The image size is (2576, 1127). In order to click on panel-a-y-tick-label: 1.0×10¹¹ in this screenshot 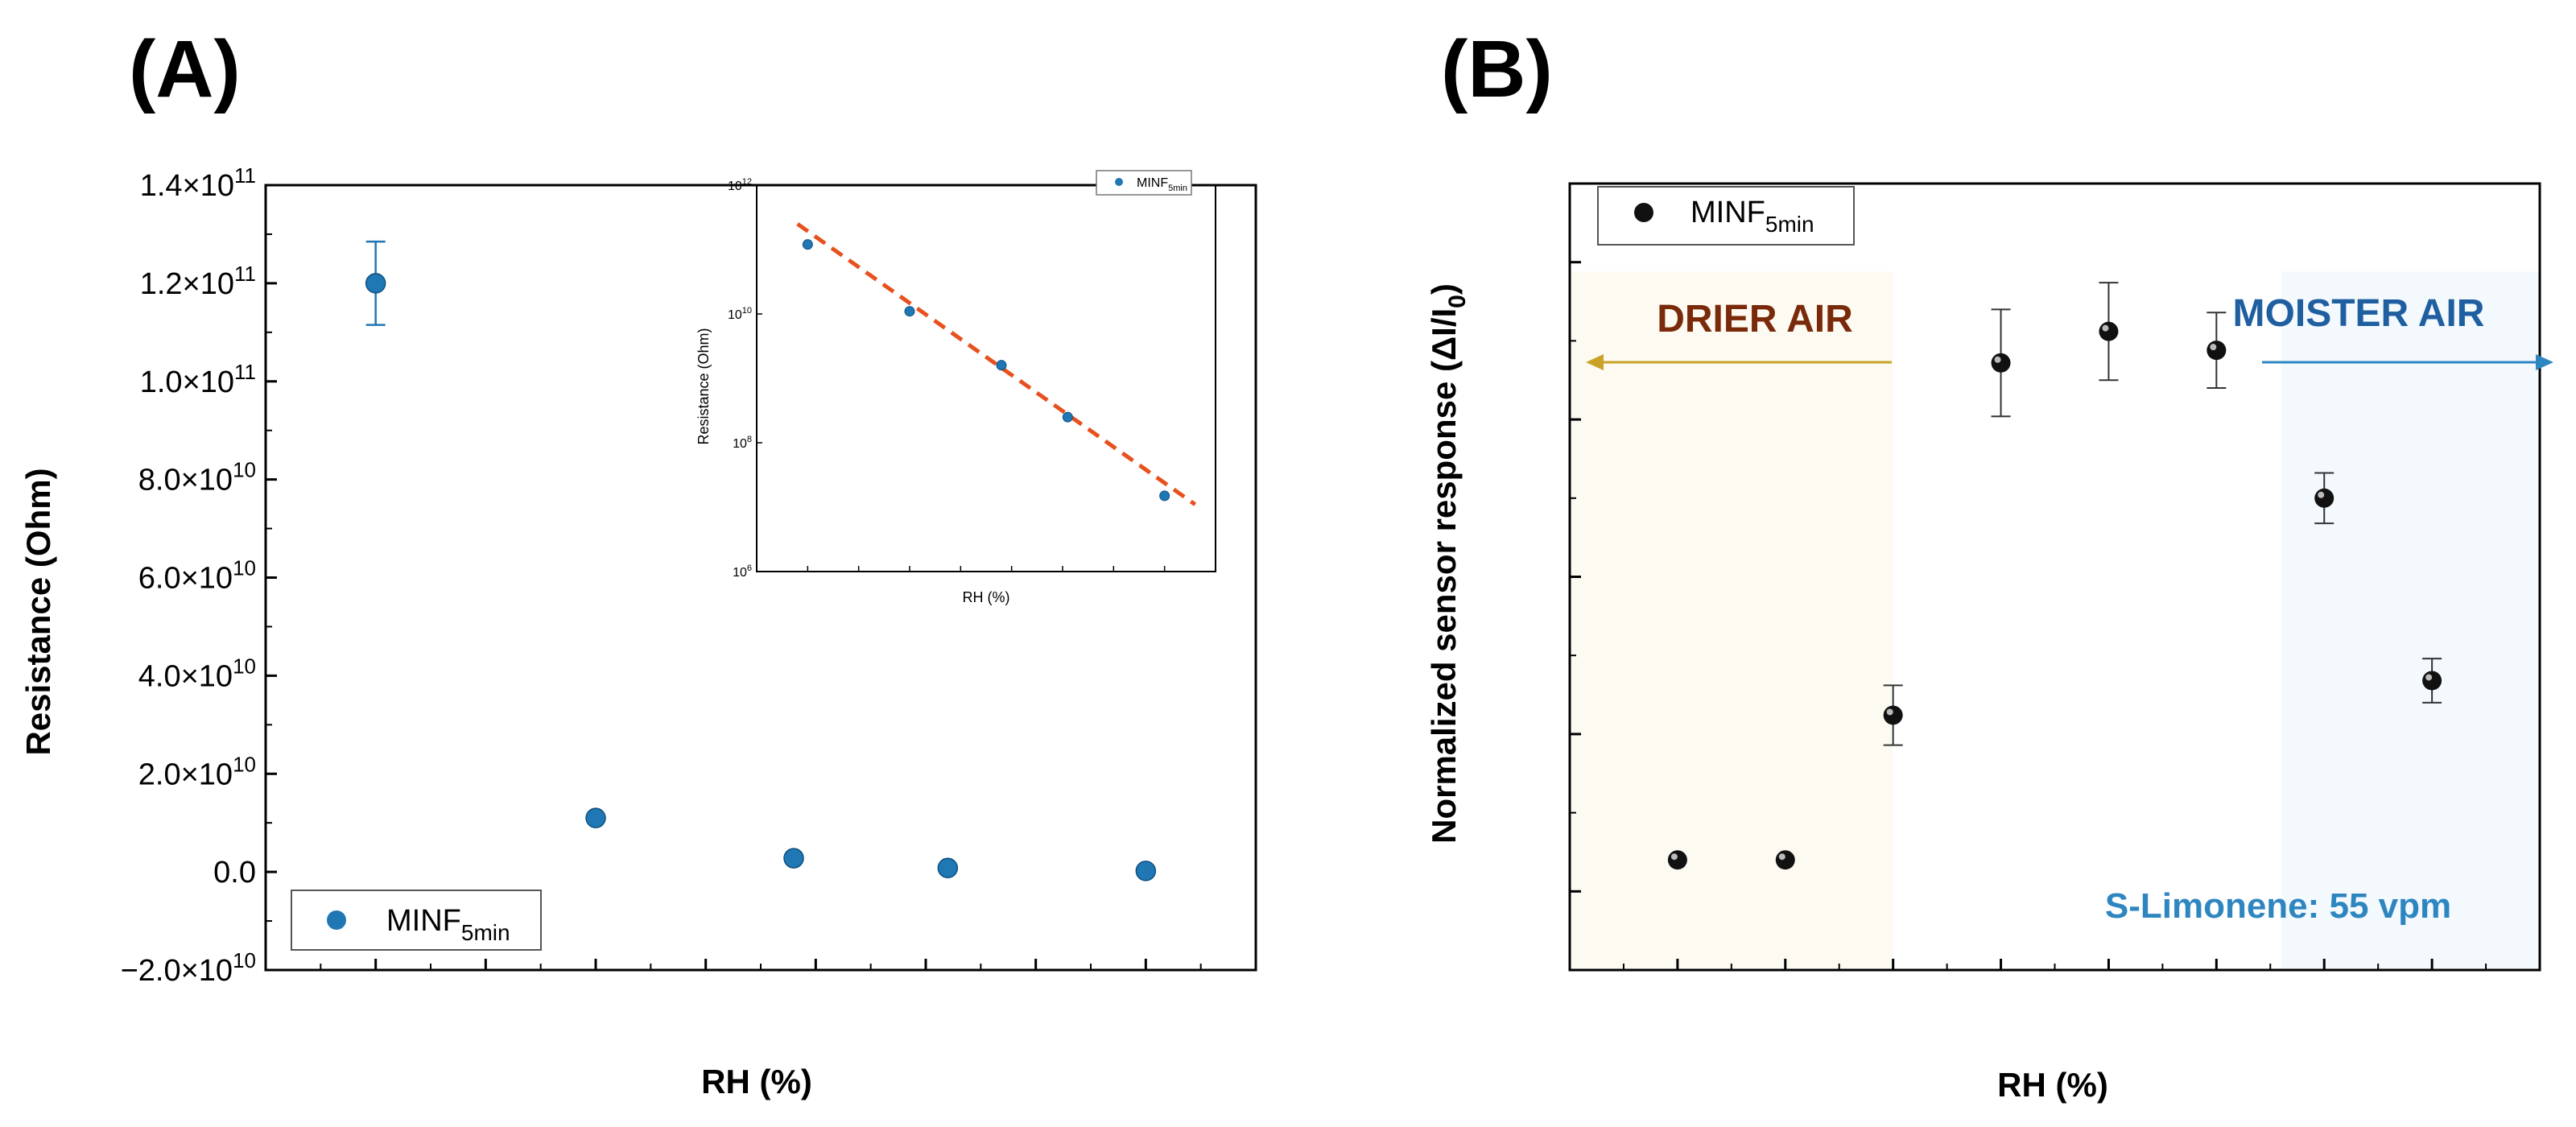, I will do `click(198, 379)`.